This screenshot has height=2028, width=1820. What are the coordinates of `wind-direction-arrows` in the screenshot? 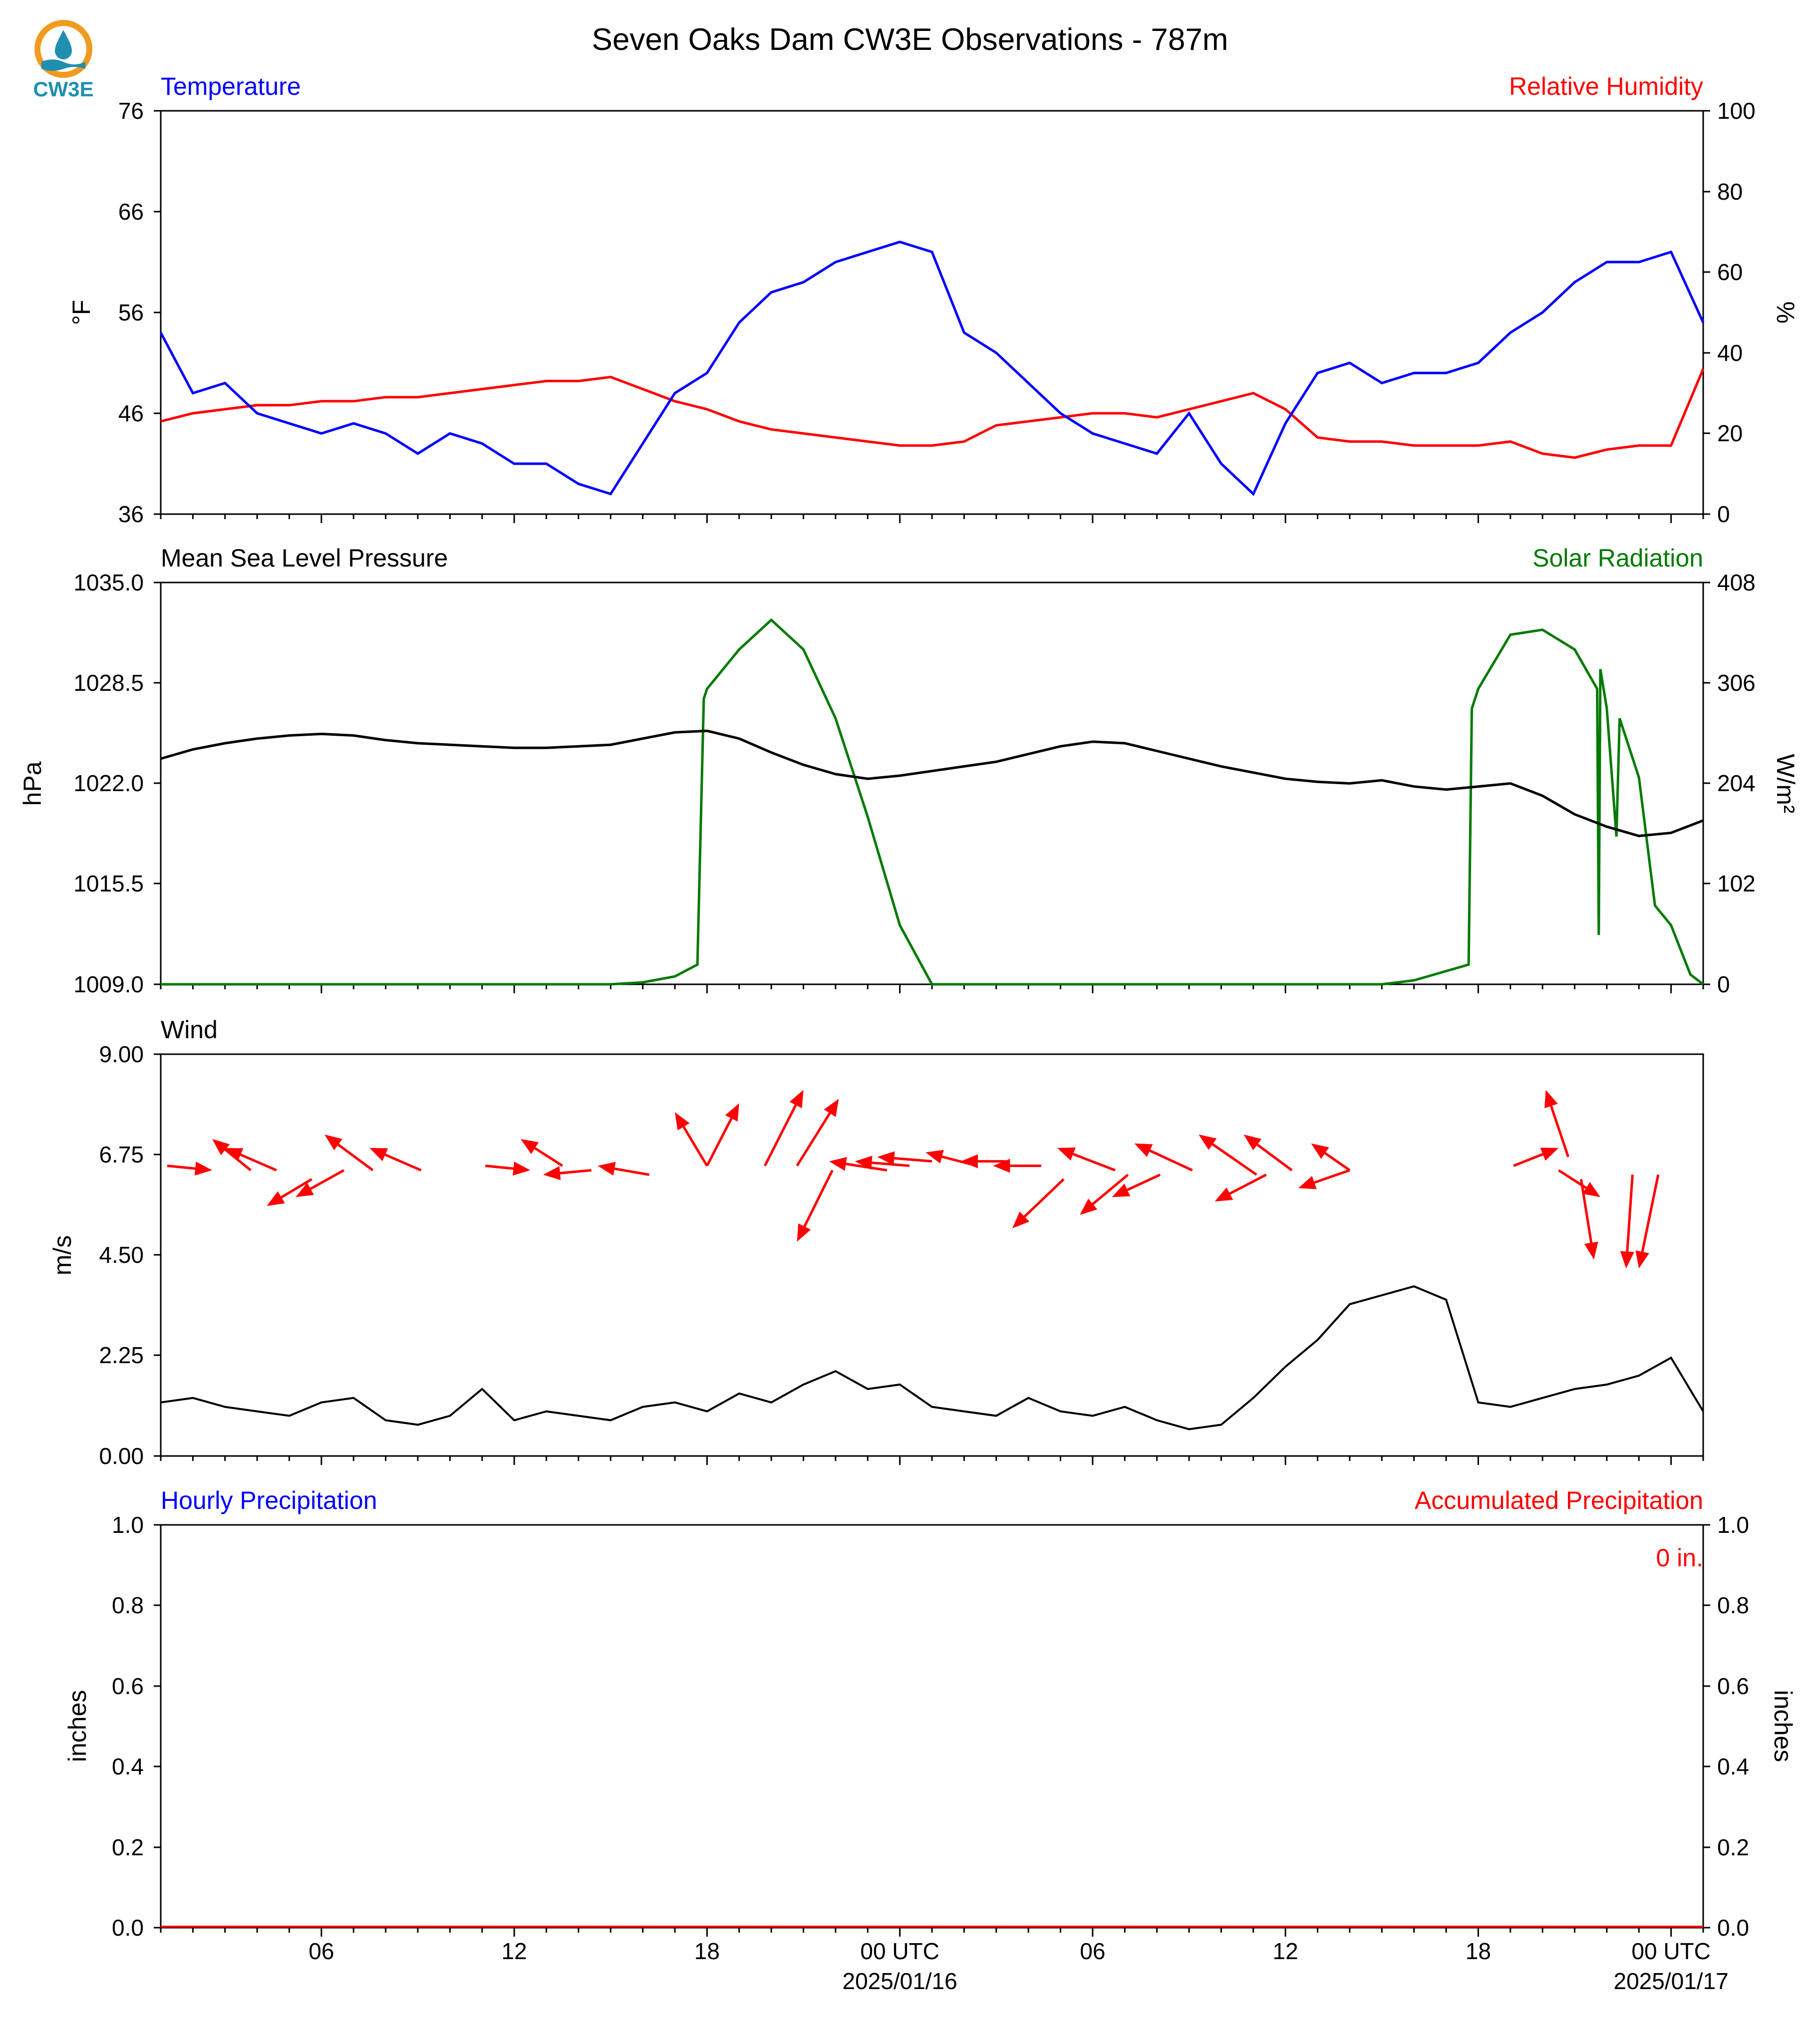 It's located at (913, 1179).